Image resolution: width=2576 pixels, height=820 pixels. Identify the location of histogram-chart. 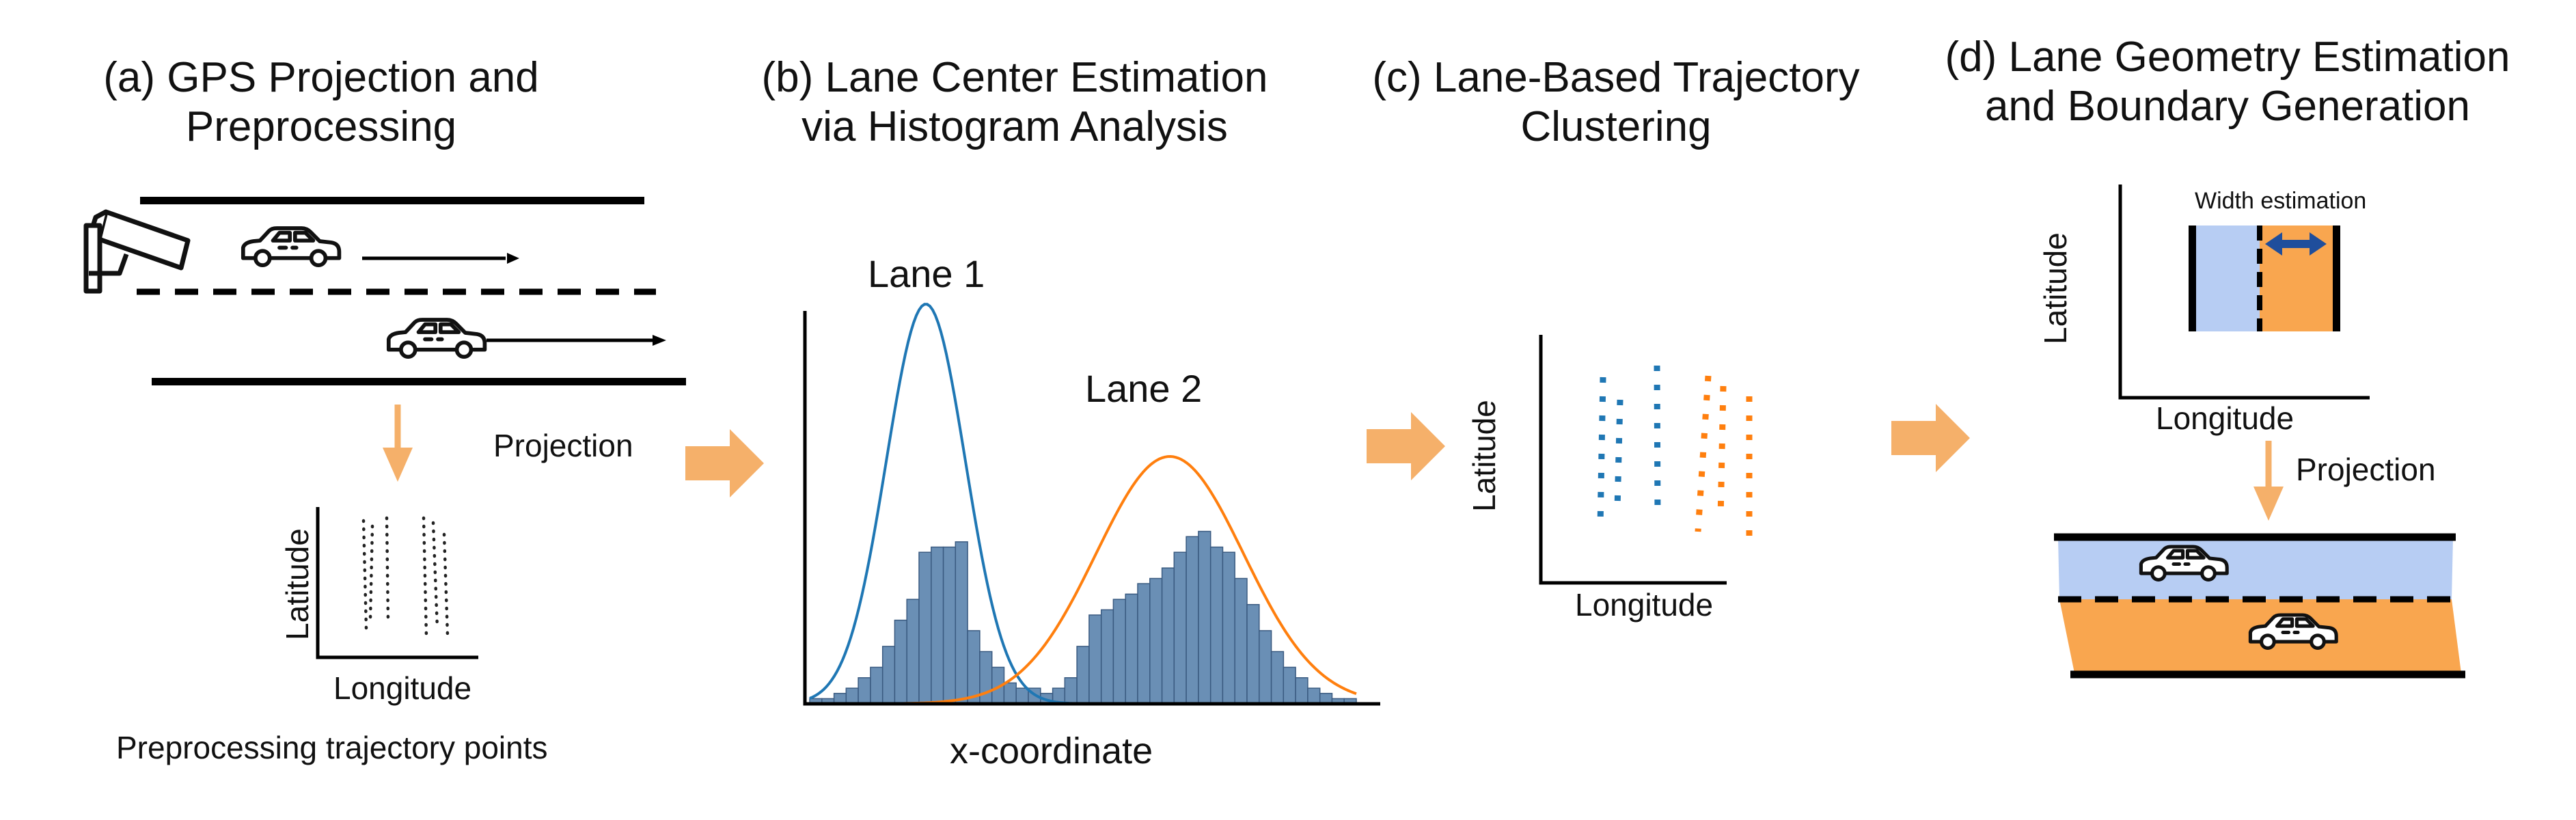
(1091, 504).